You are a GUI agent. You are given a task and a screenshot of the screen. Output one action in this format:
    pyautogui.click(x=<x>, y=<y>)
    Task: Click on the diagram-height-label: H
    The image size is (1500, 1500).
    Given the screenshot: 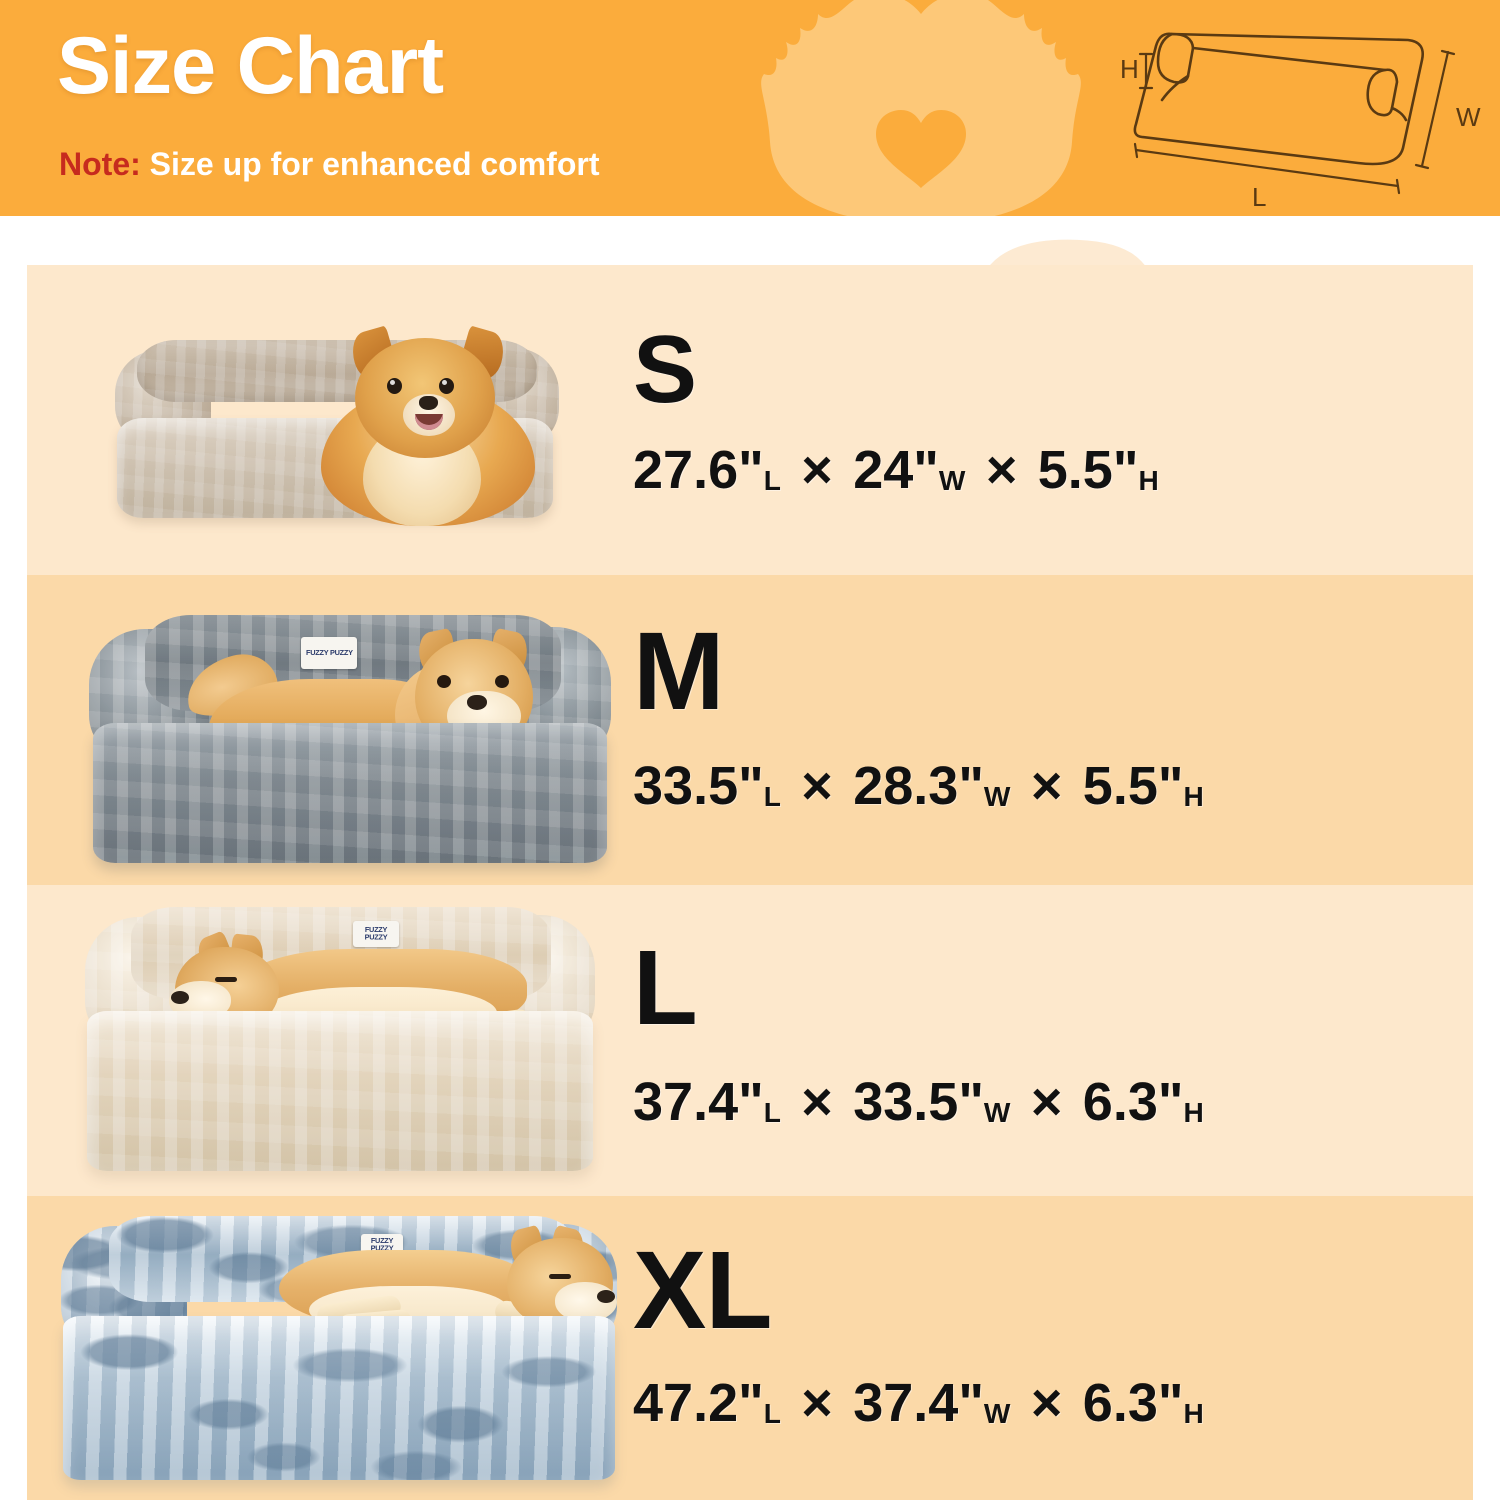 What is the action you would take?
    pyautogui.click(x=1129, y=69)
    